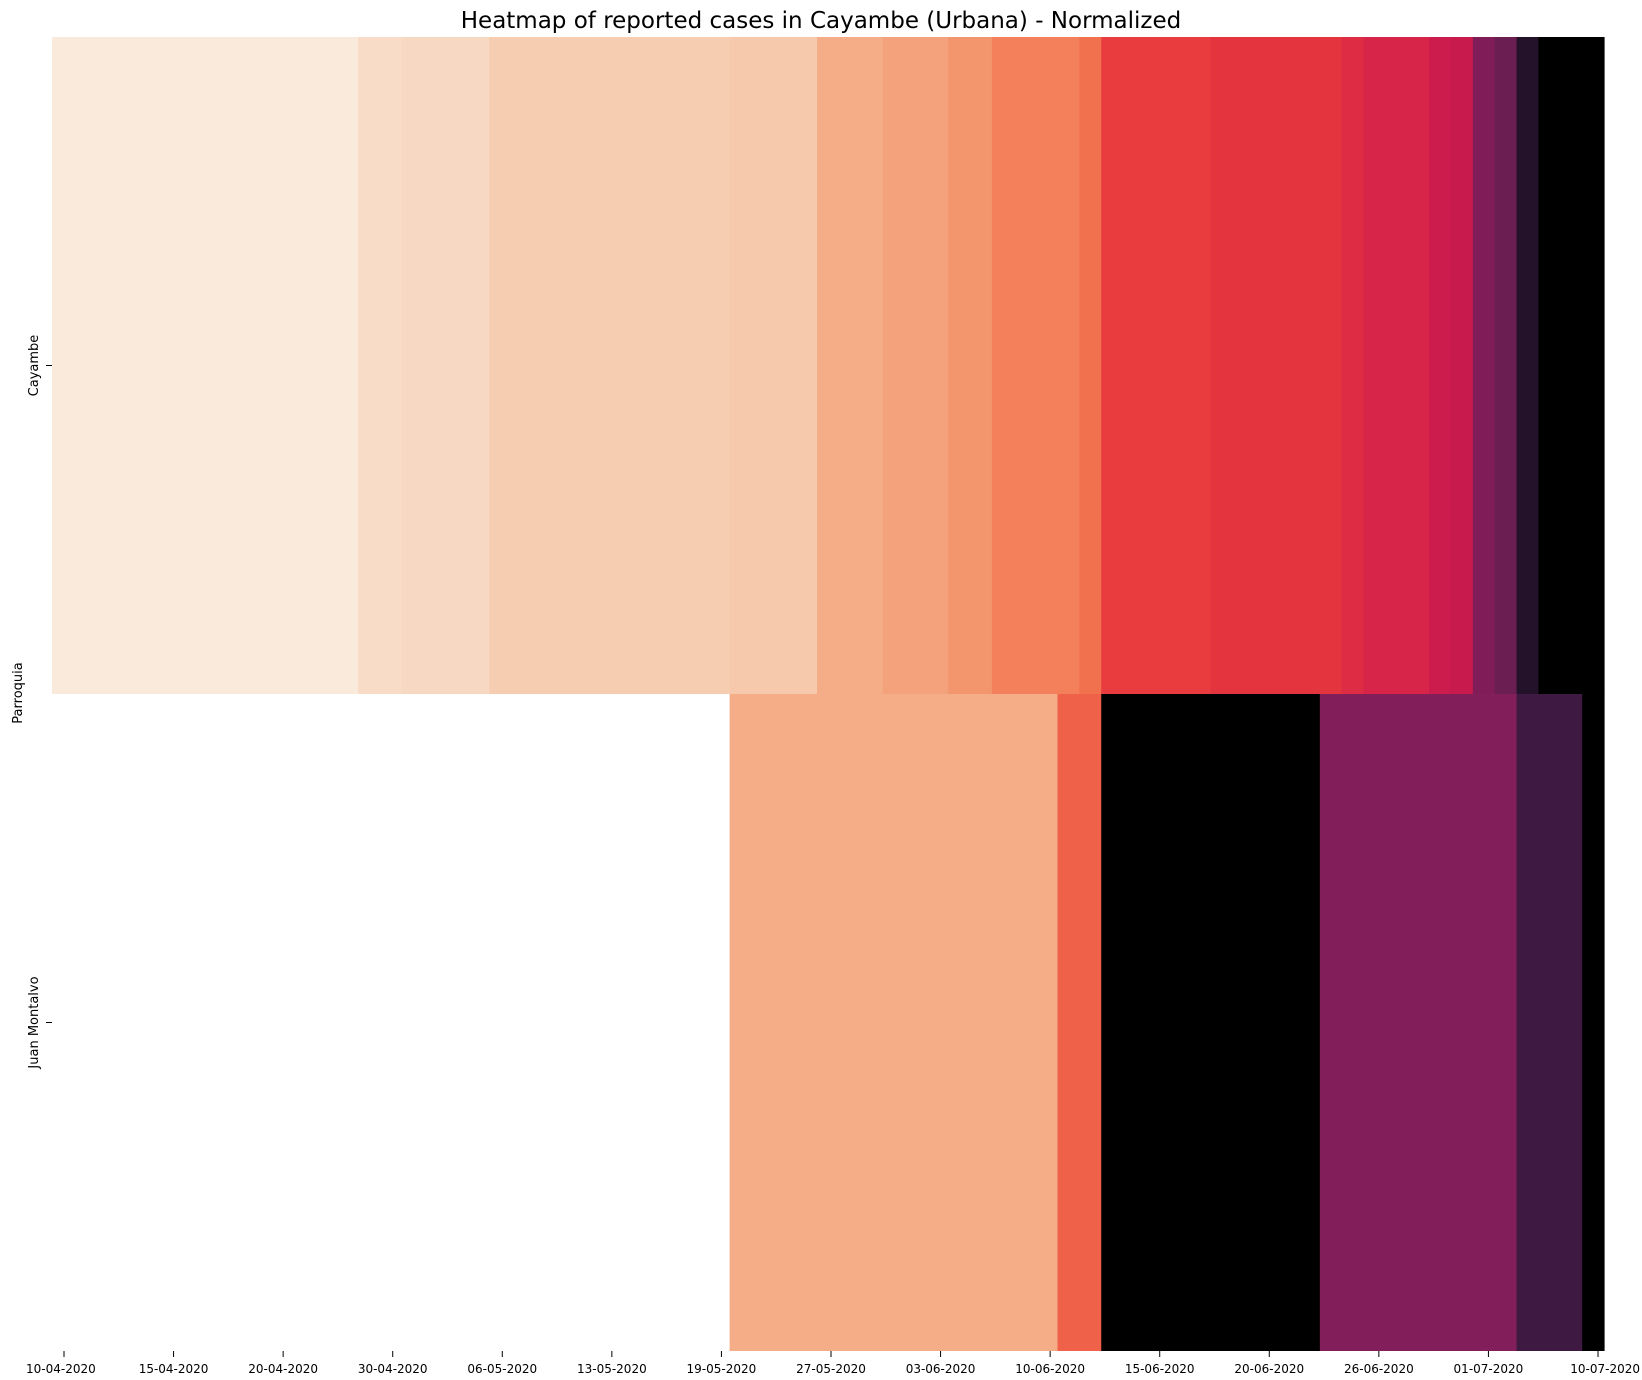 This screenshot has height=1380, width=1642. Describe the element at coordinates (283, 1369) in the screenshot. I see `x-tick-label: 20-04-2020` at that location.